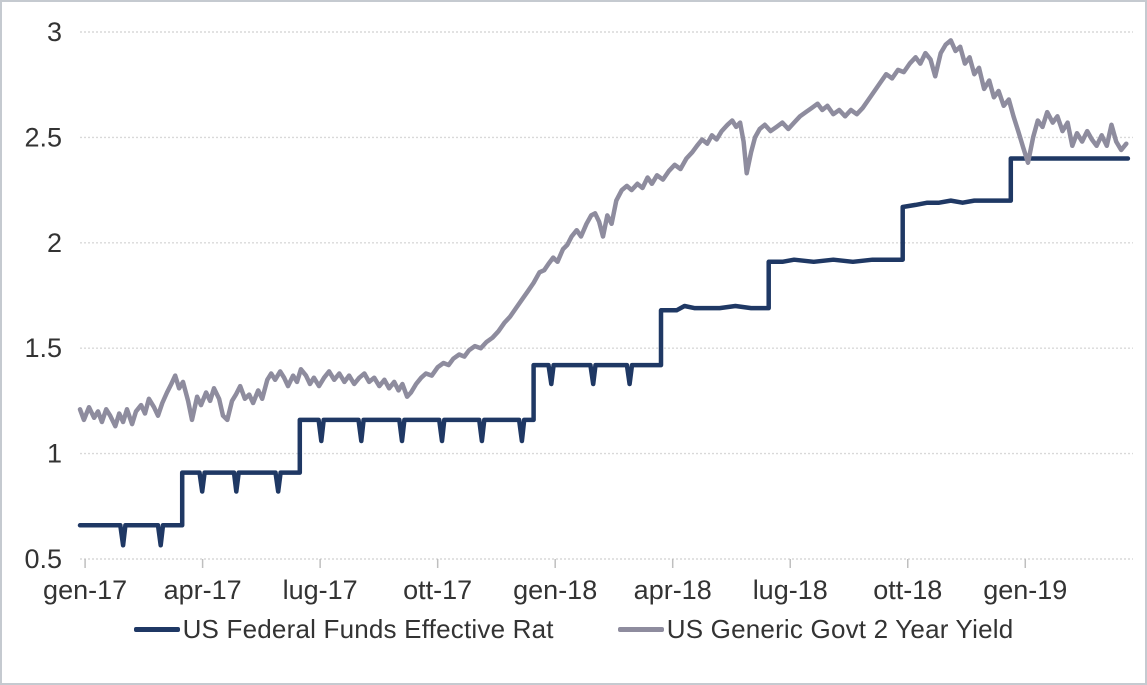  Describe the element at coordinates (790, 590) in the screenshot. I see `x-axis-tick-label: lug-18` at that location.